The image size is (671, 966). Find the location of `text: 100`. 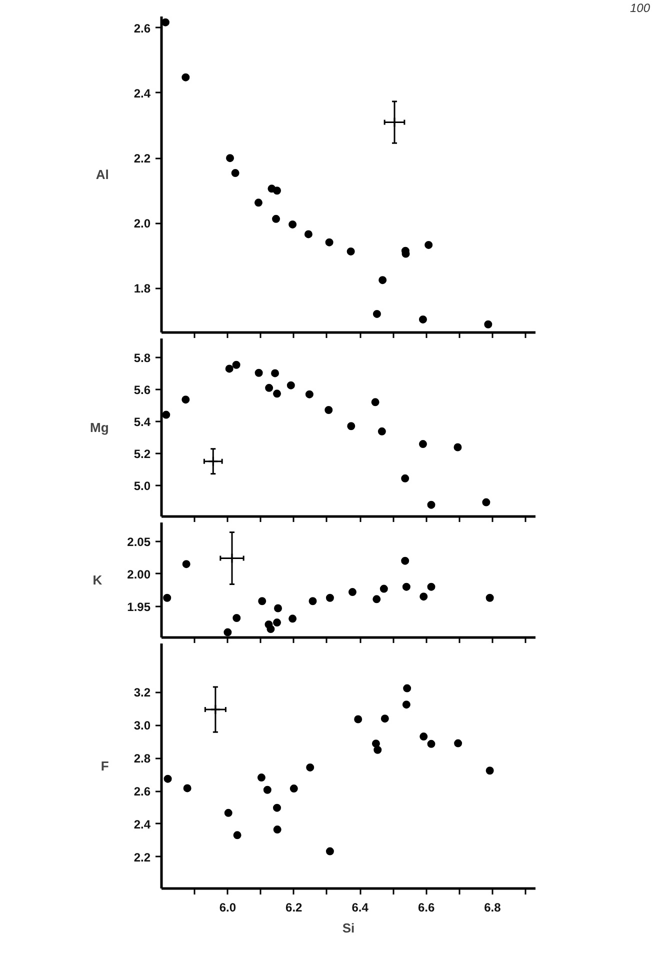

text: 100 is located at coordinates (640, 8).